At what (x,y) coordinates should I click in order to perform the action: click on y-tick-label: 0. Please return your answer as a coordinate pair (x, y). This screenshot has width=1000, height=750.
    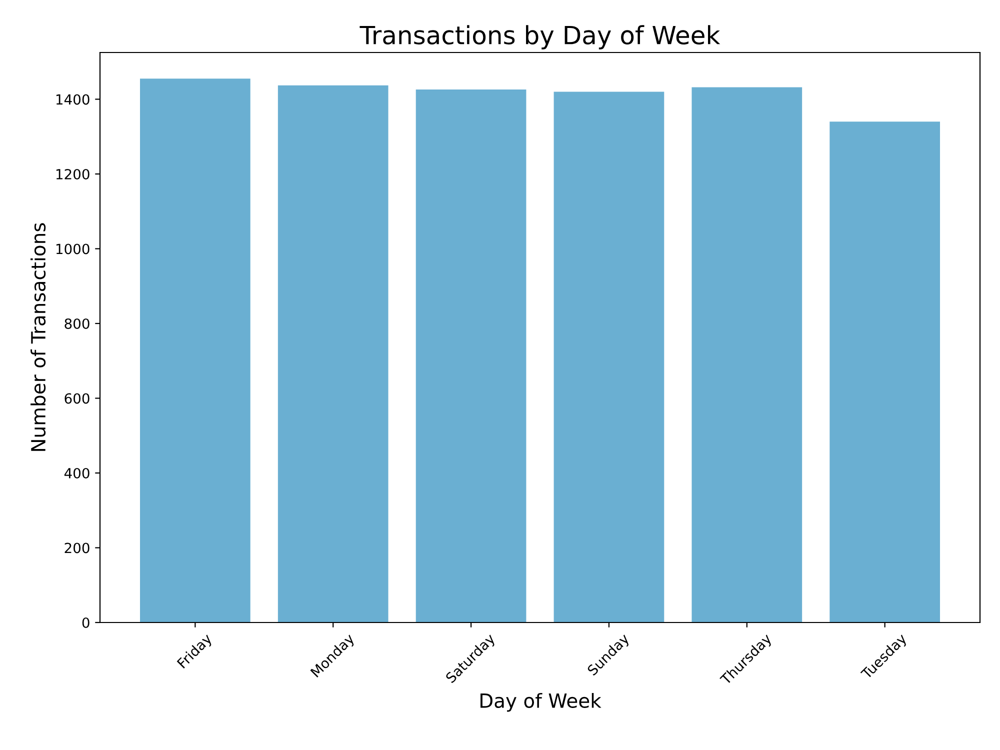
    Looking at the image, I should click on (86, 622).